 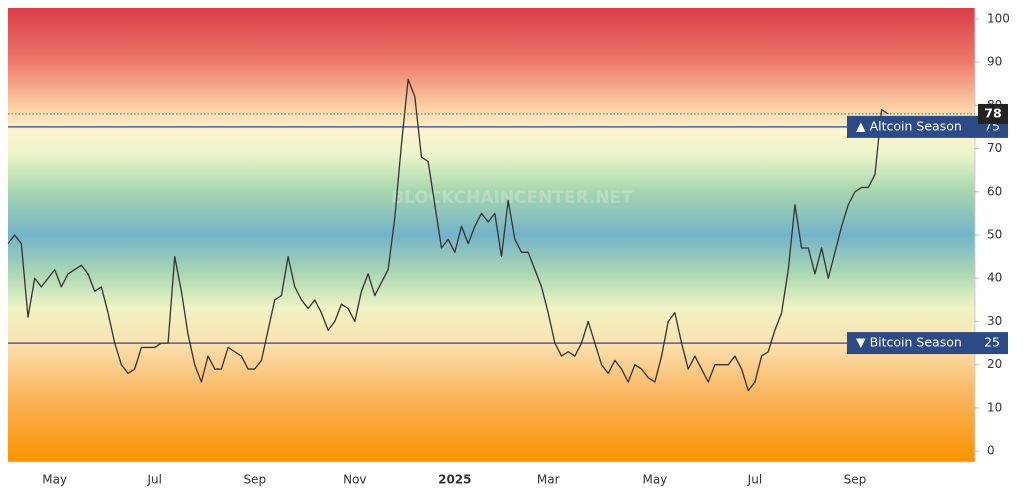 I want to click on watermark: BLOCKCHAINCENTER.NET, so click(x=512, y=198).